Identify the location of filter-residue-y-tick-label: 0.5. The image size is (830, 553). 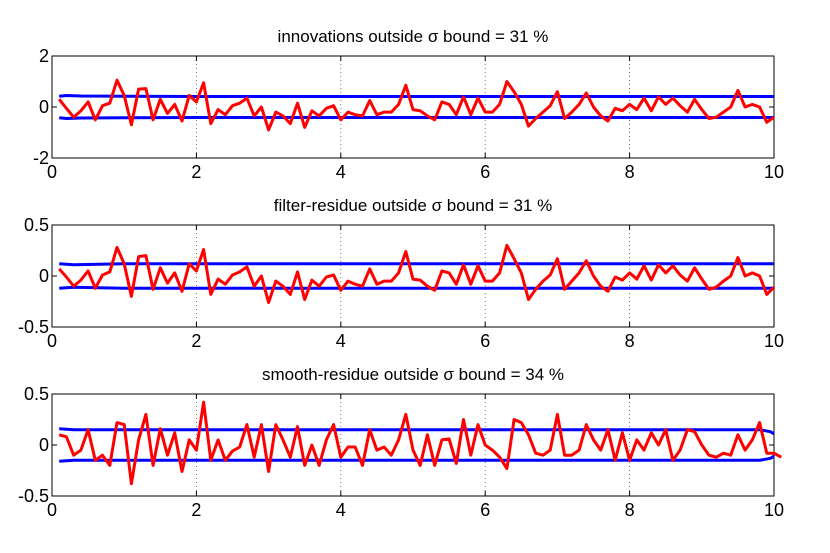
(36, 225).